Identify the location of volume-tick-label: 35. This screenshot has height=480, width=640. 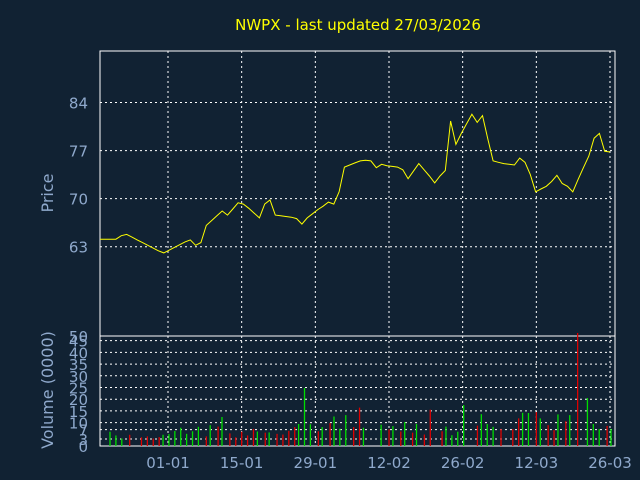
(78, 365).